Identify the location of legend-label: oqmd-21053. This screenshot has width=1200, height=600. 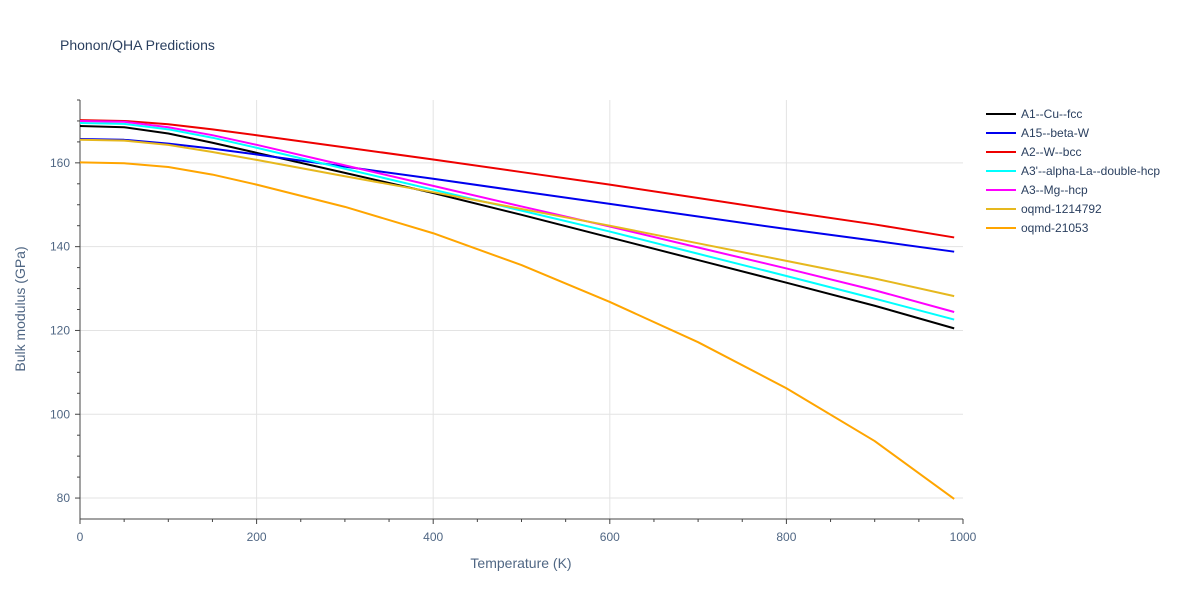
(1055, 228).